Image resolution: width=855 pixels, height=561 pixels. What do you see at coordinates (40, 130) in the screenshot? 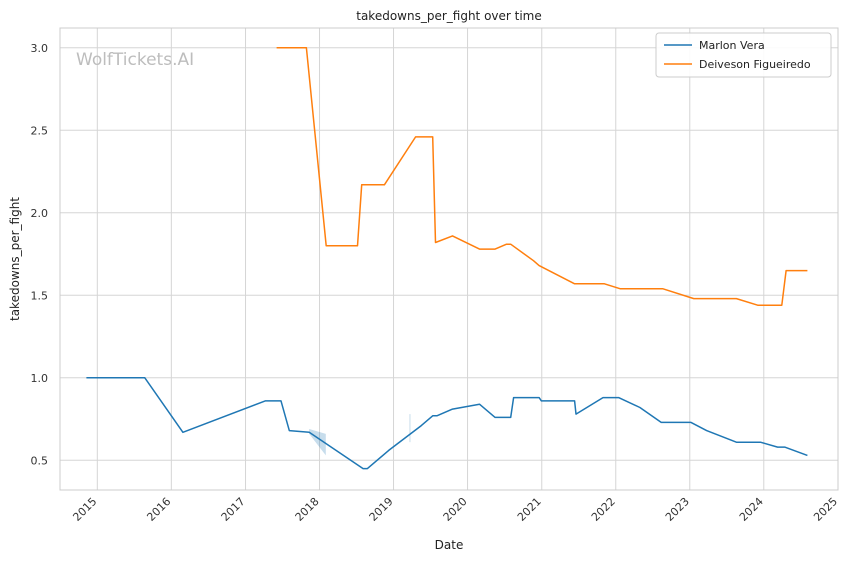
I see `y-tick-label: 2.5` at bounding box center [40, 130].